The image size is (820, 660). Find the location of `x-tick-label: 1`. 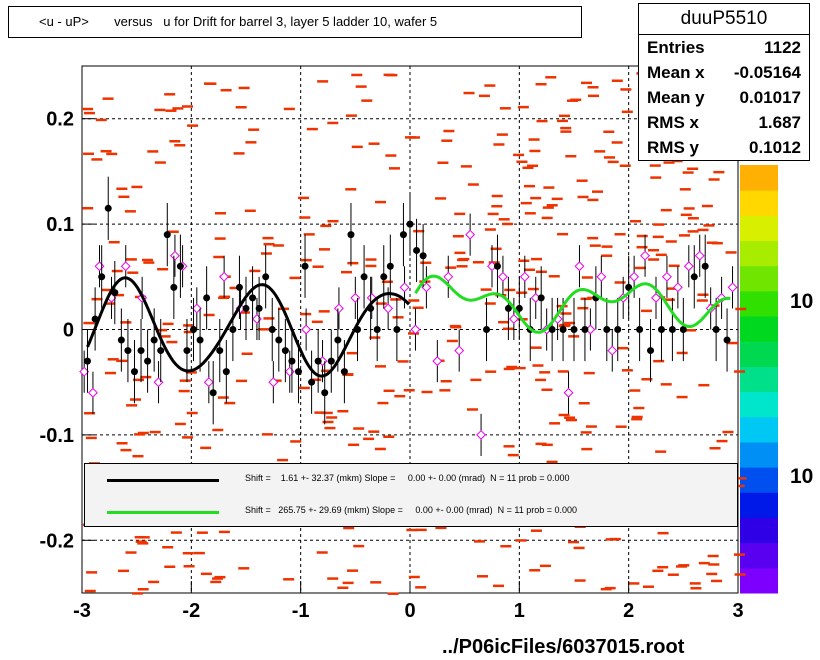

x-tick-label: 1 is located at coordinates (519, 611).